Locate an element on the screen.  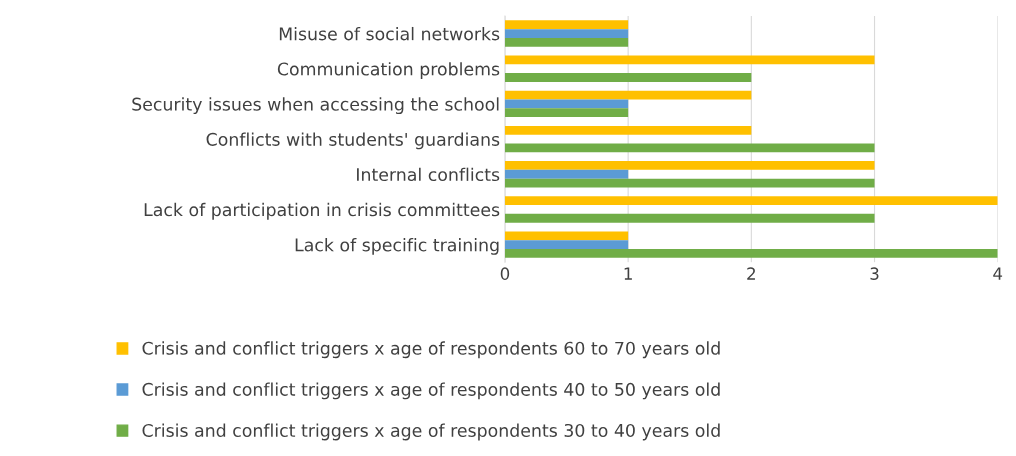
x-tick-label: 1 is located at coordinates (628, 273).